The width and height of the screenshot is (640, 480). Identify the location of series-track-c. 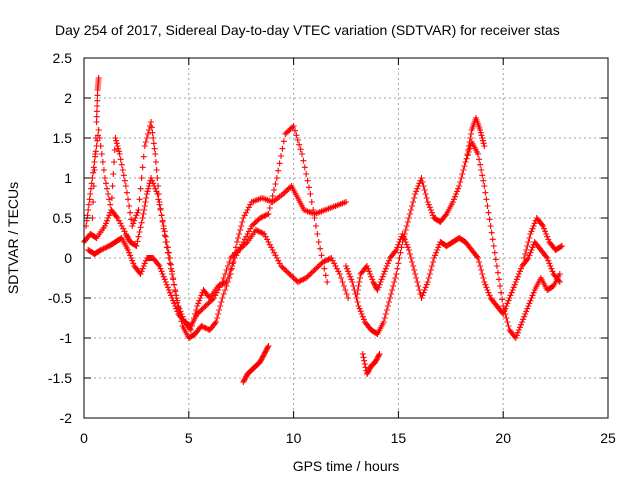
(218, 278).